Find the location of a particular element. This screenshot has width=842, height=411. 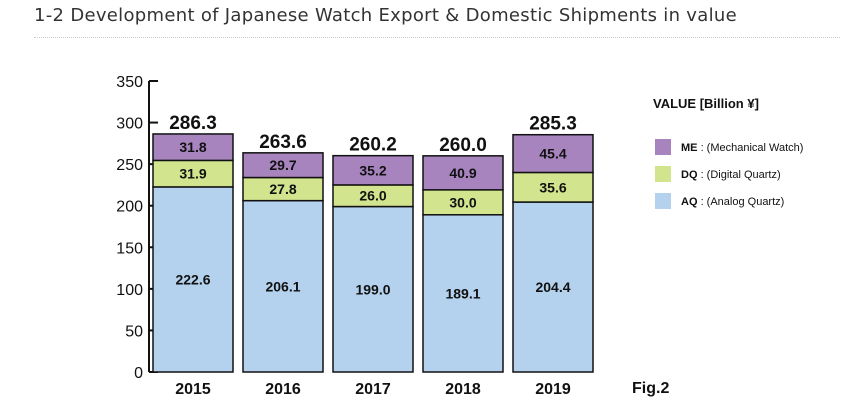

data-label-me-2019: 45.4 is located at coordinates (552, 154).